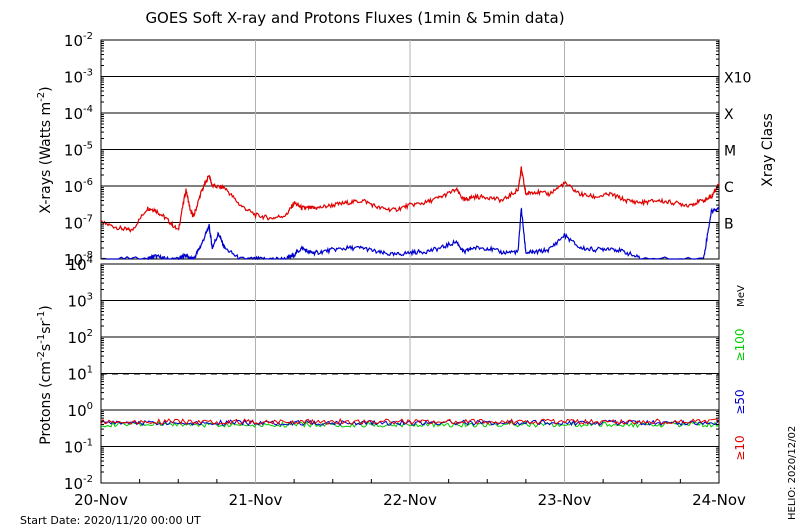  What do you see at coordinates (768, 150) in the screenshot?
I see `xray-class-axis-title: Xray Class` at bounding box center [768, 150].